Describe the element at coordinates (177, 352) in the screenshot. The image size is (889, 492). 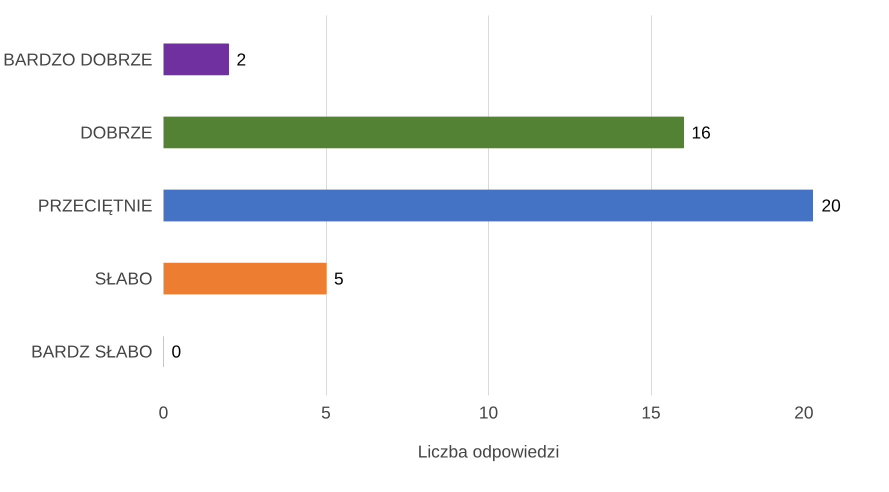
I see `data-label: 0` at that location.